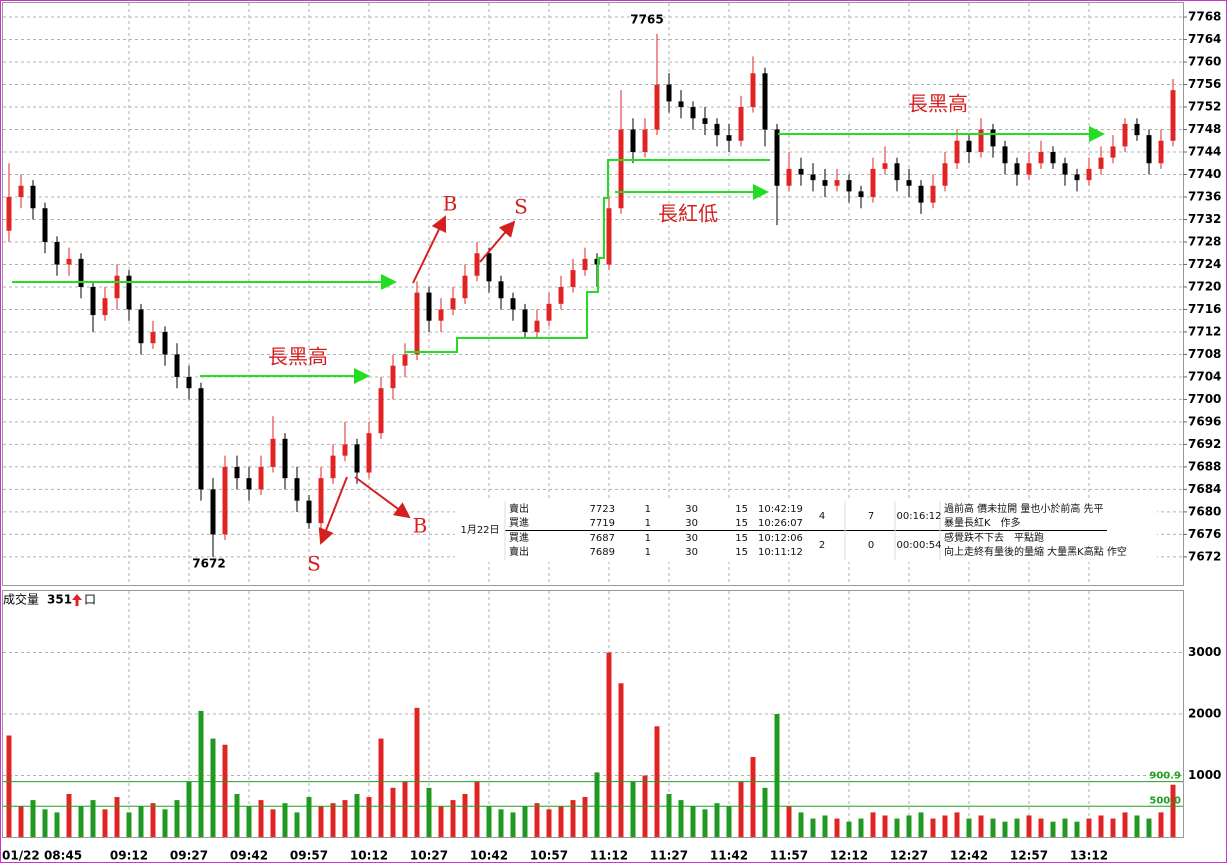 This screenshot has height=867, width=1227. I want to click on trade-cell: 7723, so click(602, 509).